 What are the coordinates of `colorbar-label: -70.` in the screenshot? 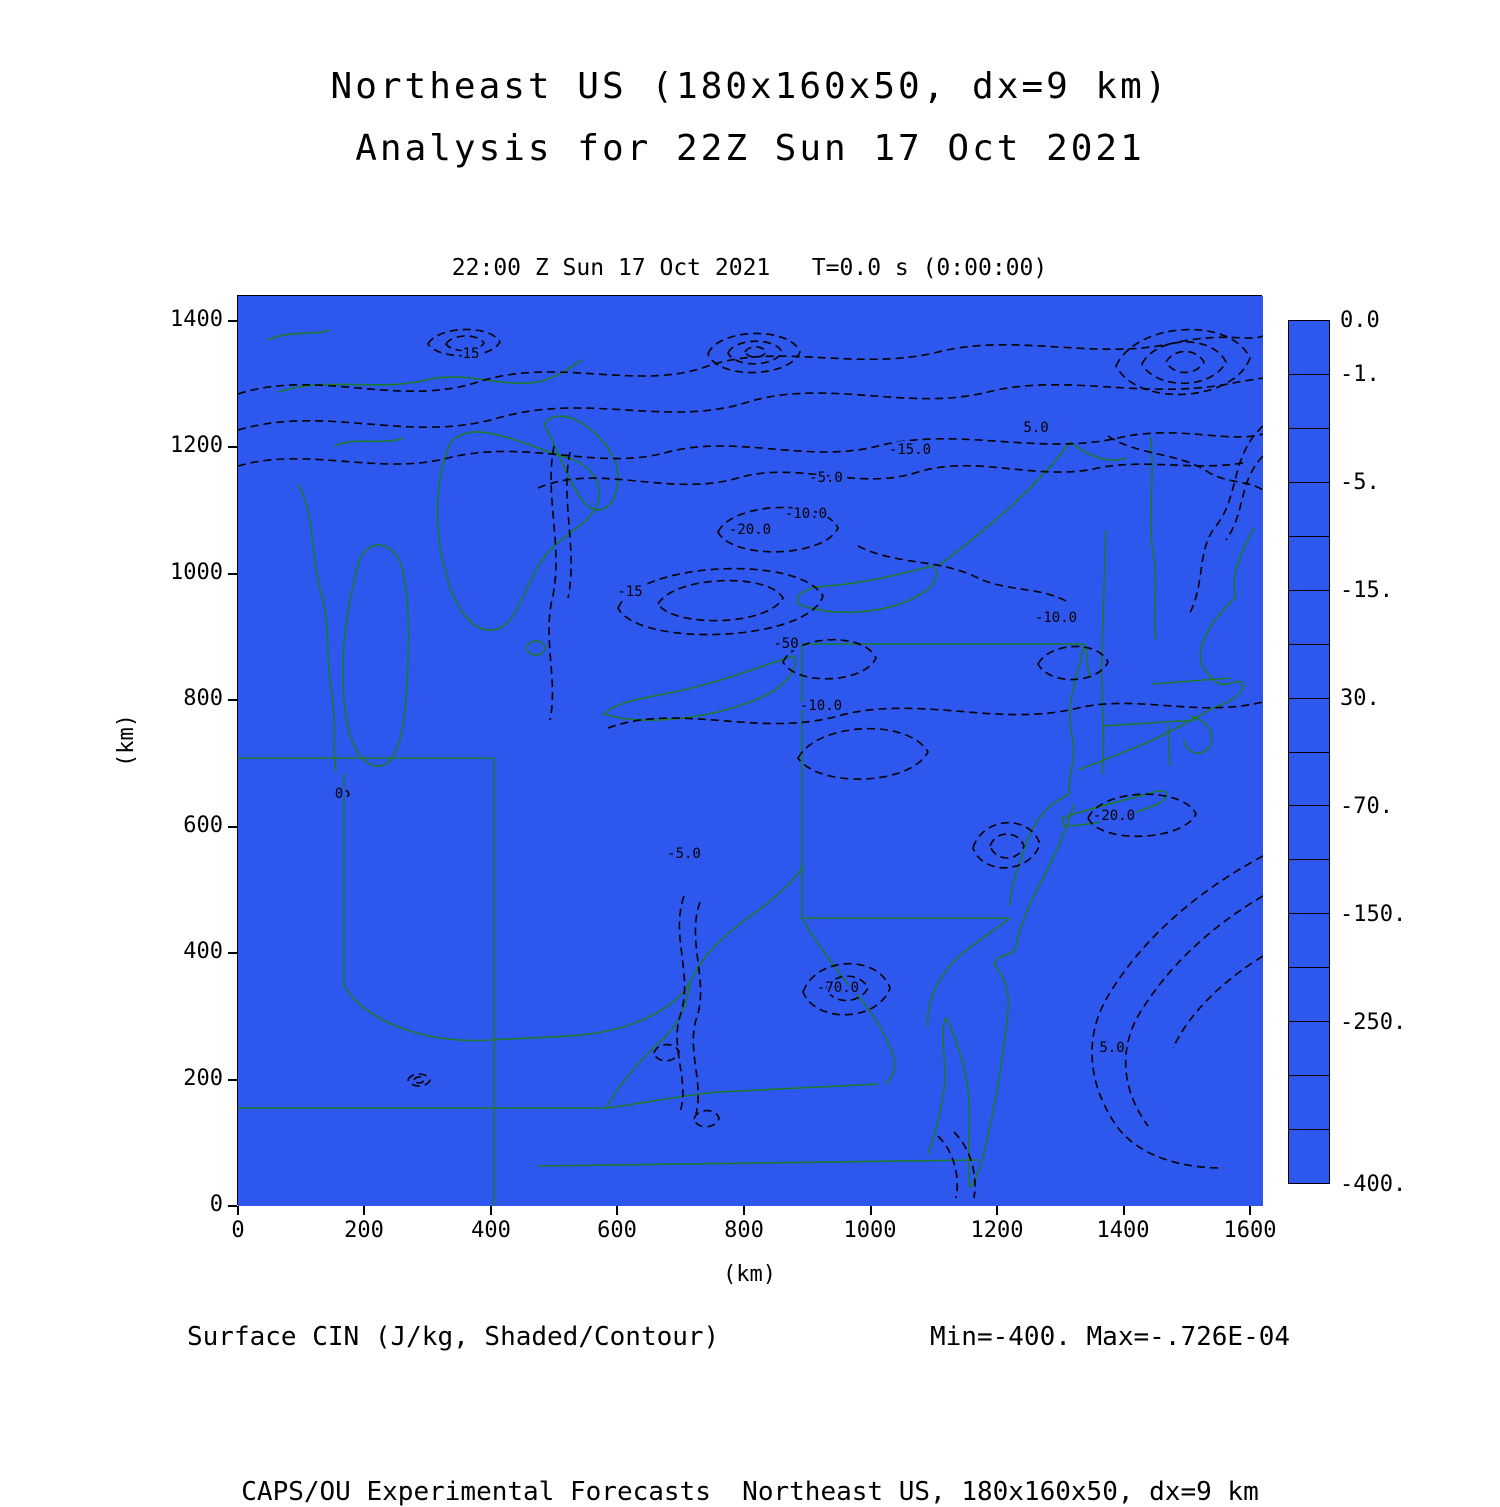 It's located at (1366, 806).